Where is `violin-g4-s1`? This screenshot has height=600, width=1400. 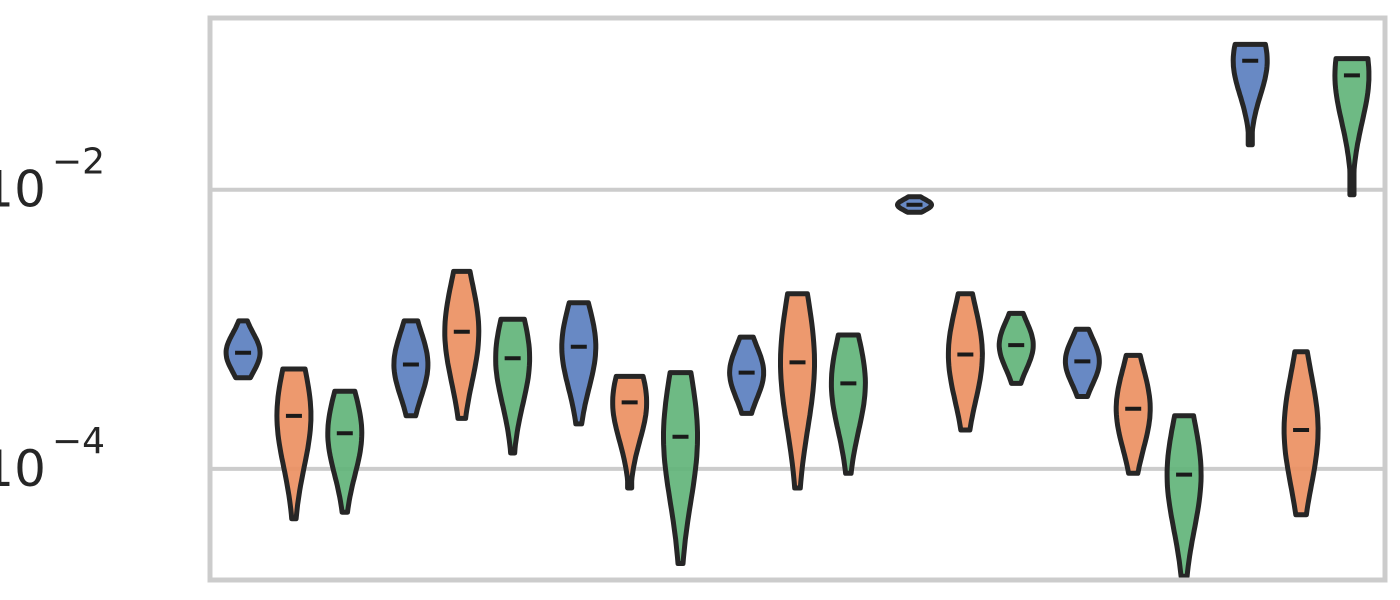 violin-g4-s1 is located at coordinates (747, 375).